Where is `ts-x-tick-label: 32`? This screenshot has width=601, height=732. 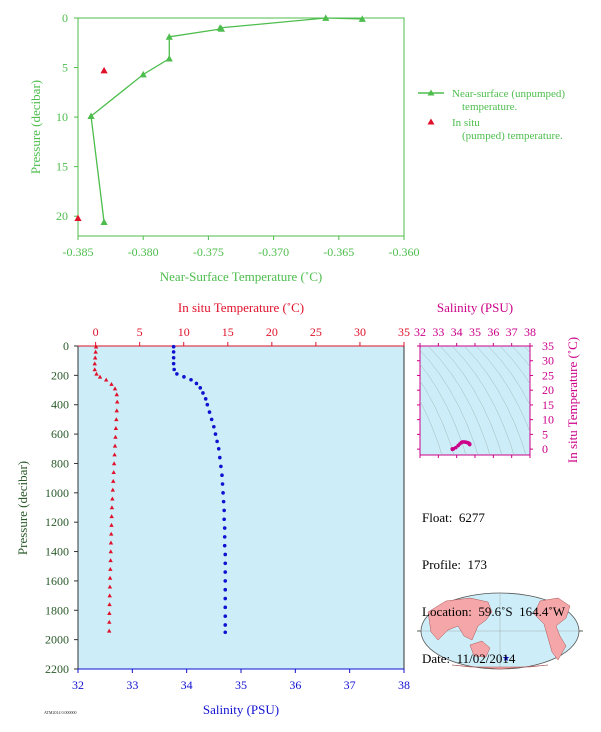 ts-x-tick-label: 32 is located at coordinates (420, 332).